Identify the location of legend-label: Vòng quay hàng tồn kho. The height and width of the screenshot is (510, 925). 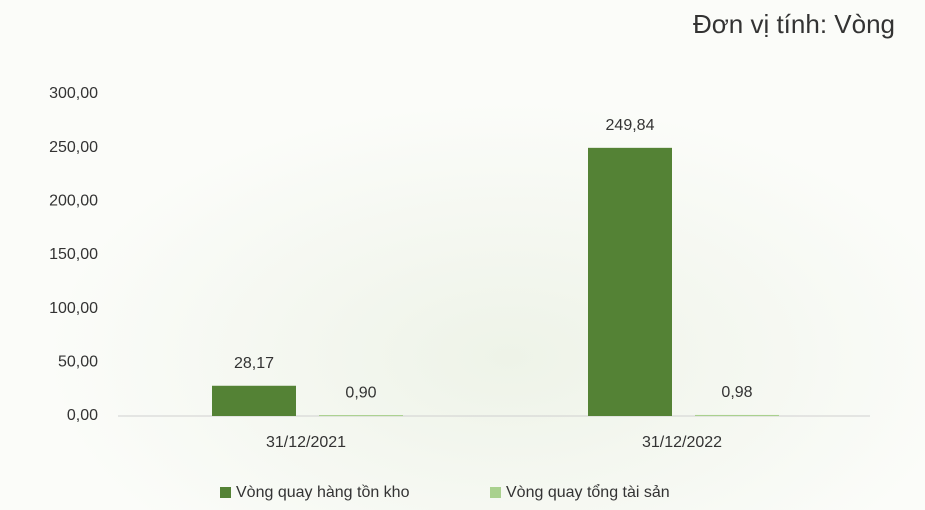
(323, 492).